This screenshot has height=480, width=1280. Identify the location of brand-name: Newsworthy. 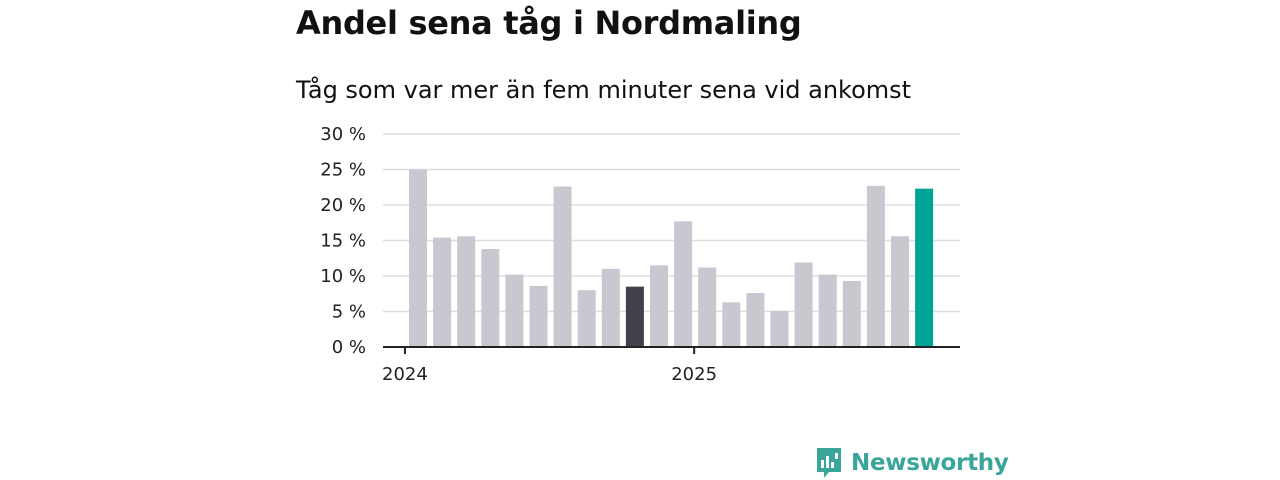
(930, 463).